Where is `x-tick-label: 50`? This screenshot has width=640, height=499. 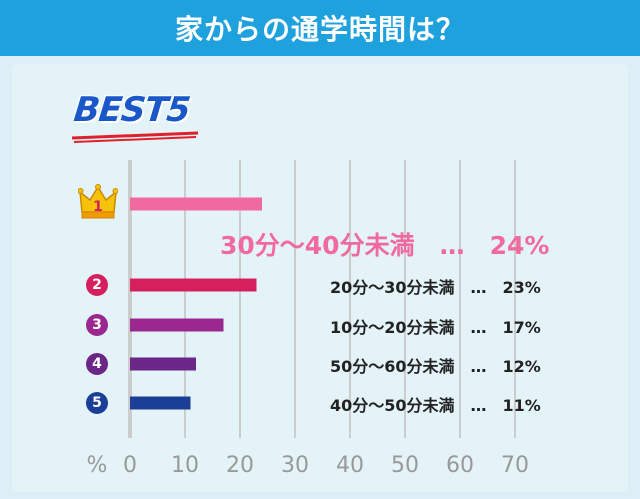
x-tick-label: 50 is located at coordinates (405, 465).